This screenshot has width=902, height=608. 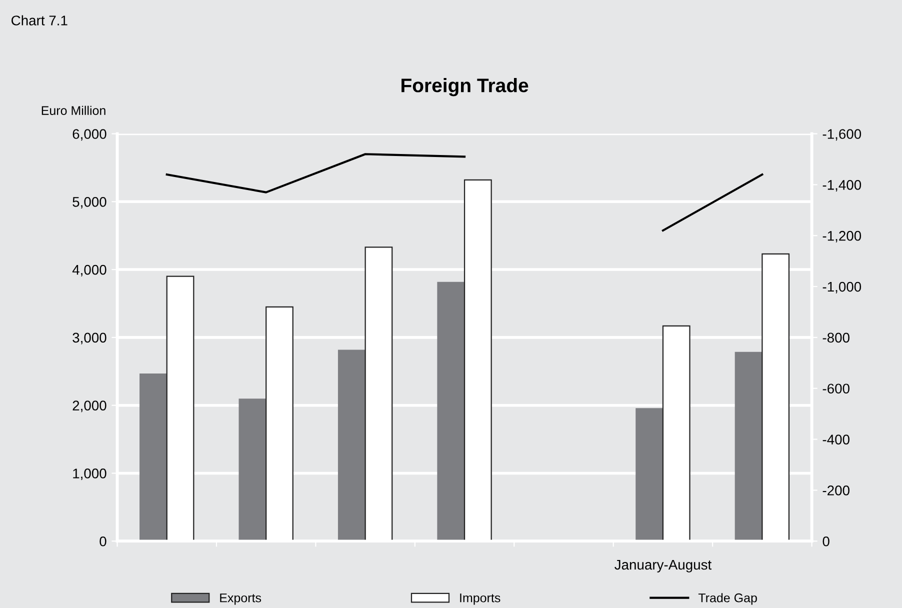 What do you see at coordinates (103, 541) in the screenshot?
I see `y-tick-label: 0` at bounding box center [103, 541].